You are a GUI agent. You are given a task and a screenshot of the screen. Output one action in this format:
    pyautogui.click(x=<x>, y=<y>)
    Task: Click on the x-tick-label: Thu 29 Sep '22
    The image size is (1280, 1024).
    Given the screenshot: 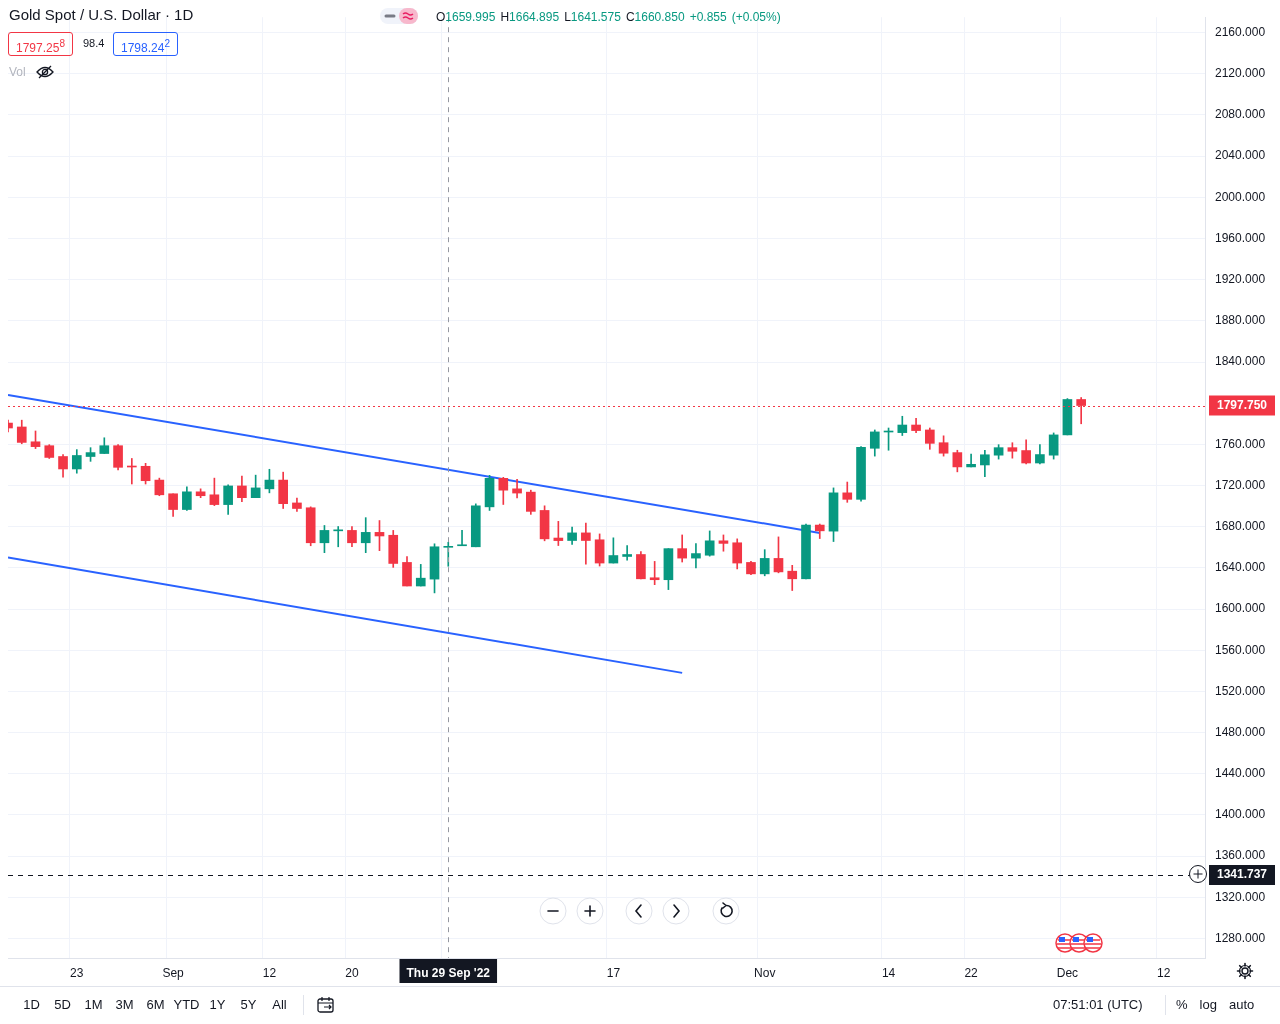 What is the action you would take?
    pyautogui.click(x=448, y=972)
    